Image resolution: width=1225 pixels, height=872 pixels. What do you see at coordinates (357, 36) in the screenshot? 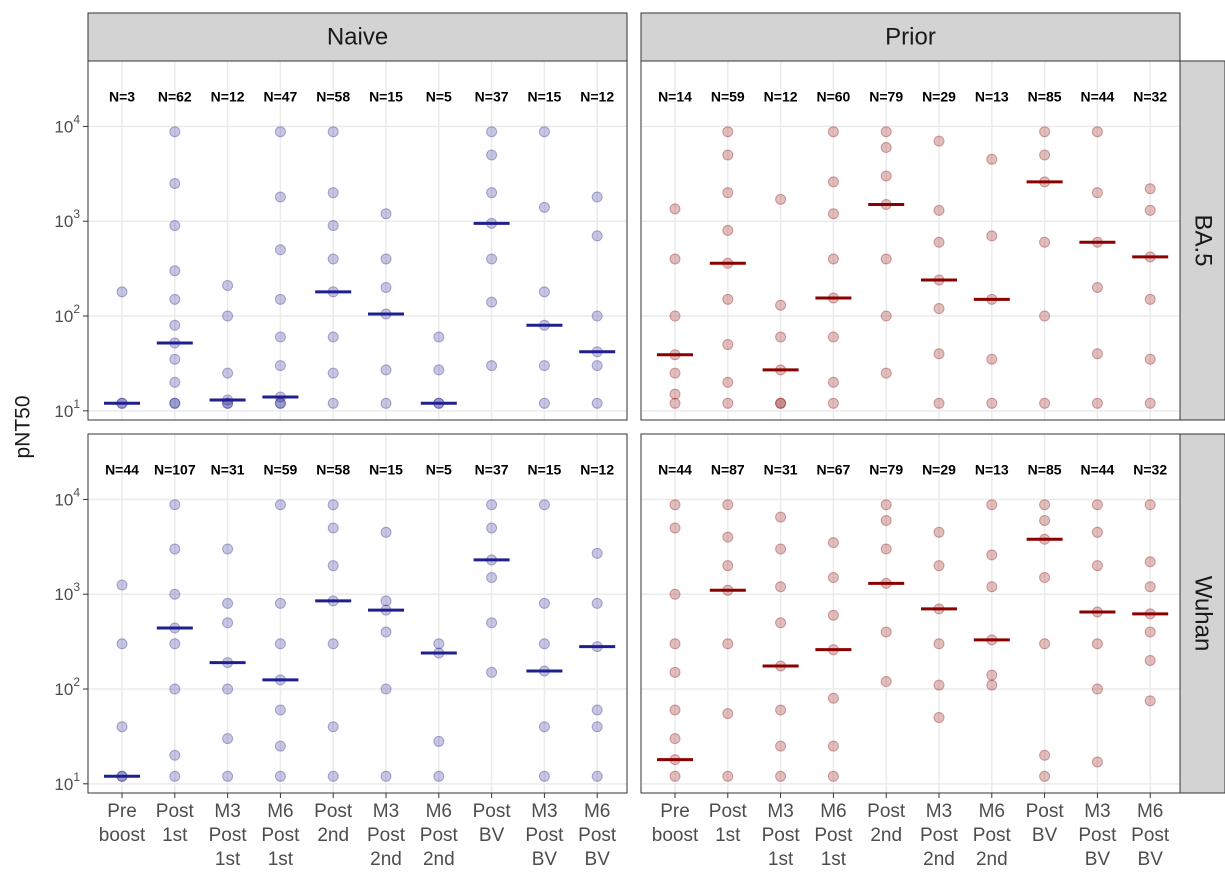
I see `strip-label: Naive` at bounding box center [357, 36].